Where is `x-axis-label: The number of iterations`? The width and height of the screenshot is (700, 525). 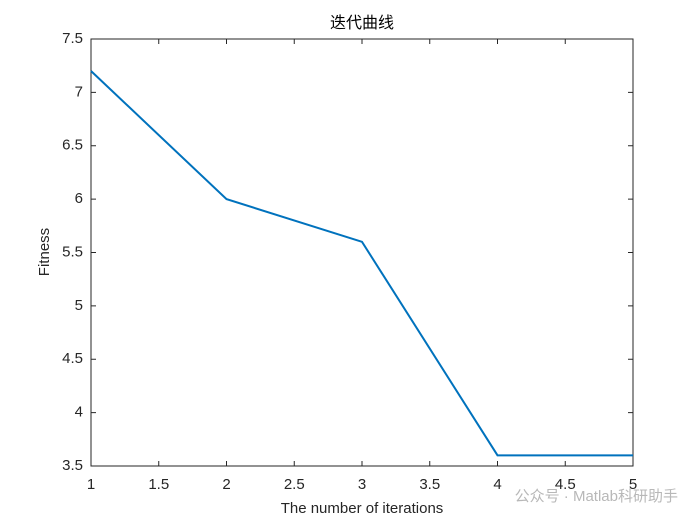
x-axis-label: The number of iterations is located at coordinates (362, 508).